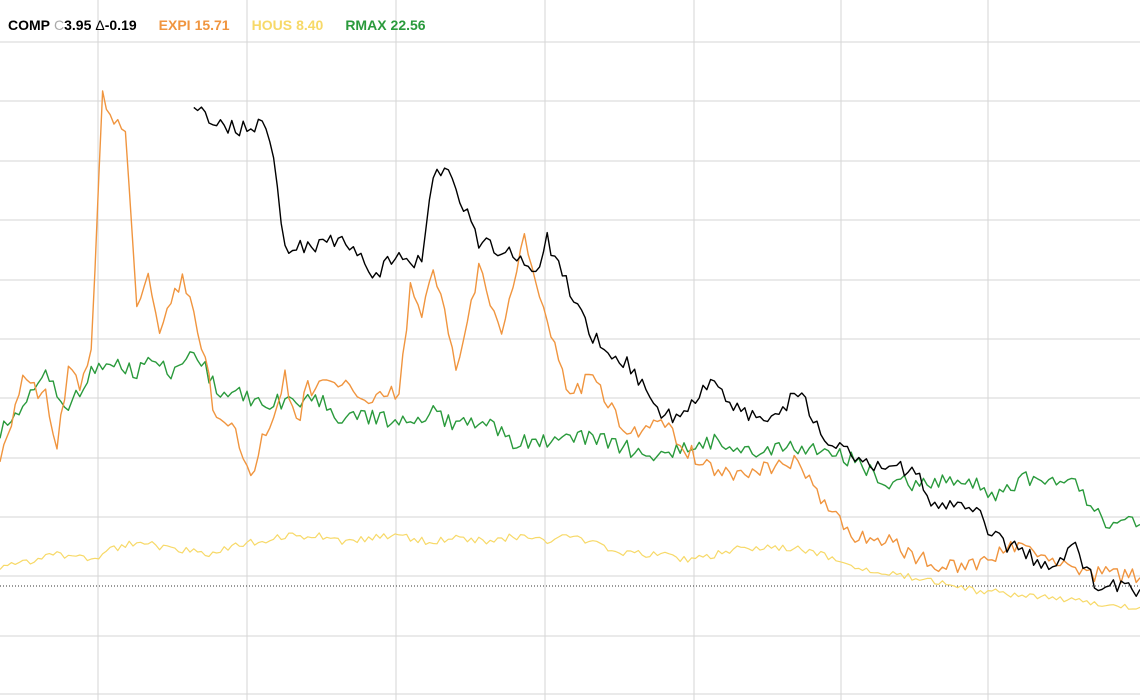 The width and height of the screenshot is (1140, 700). I want to click on legend-comp-delta: -0.19, so click(120, 25).